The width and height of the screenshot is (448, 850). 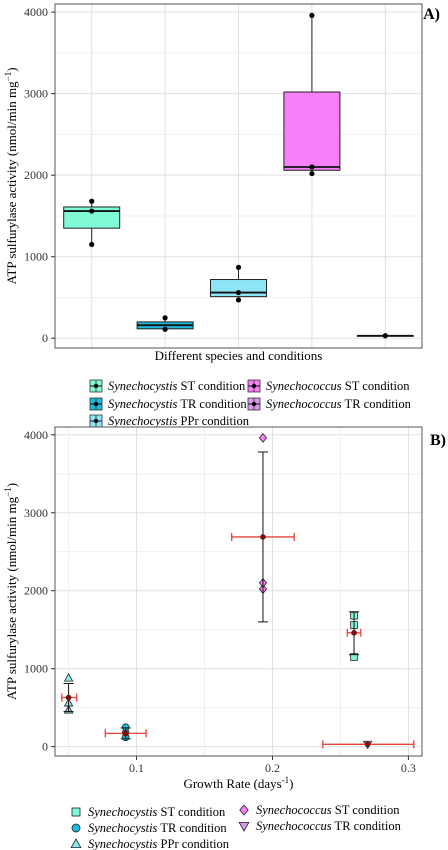 I want to click on x-axis-label: Different species and conditions, so click(x=239, y=355).